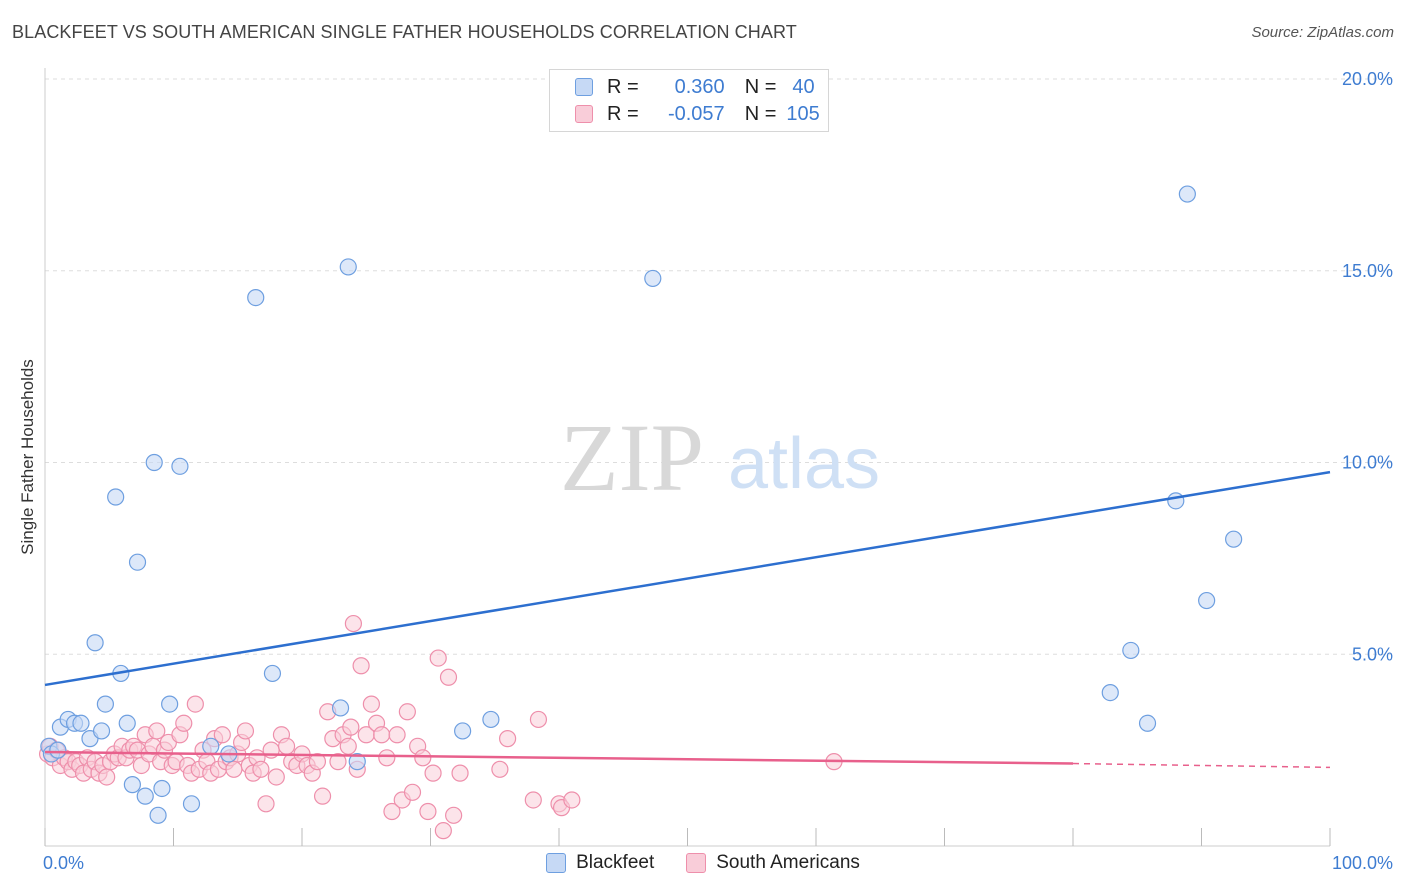 This screenshot has height=892, width=1406. What do you see at coordinates (632, 457) in the screenshot?
I see `watermark-zip: ZIP` at bounding box center [632, 457].